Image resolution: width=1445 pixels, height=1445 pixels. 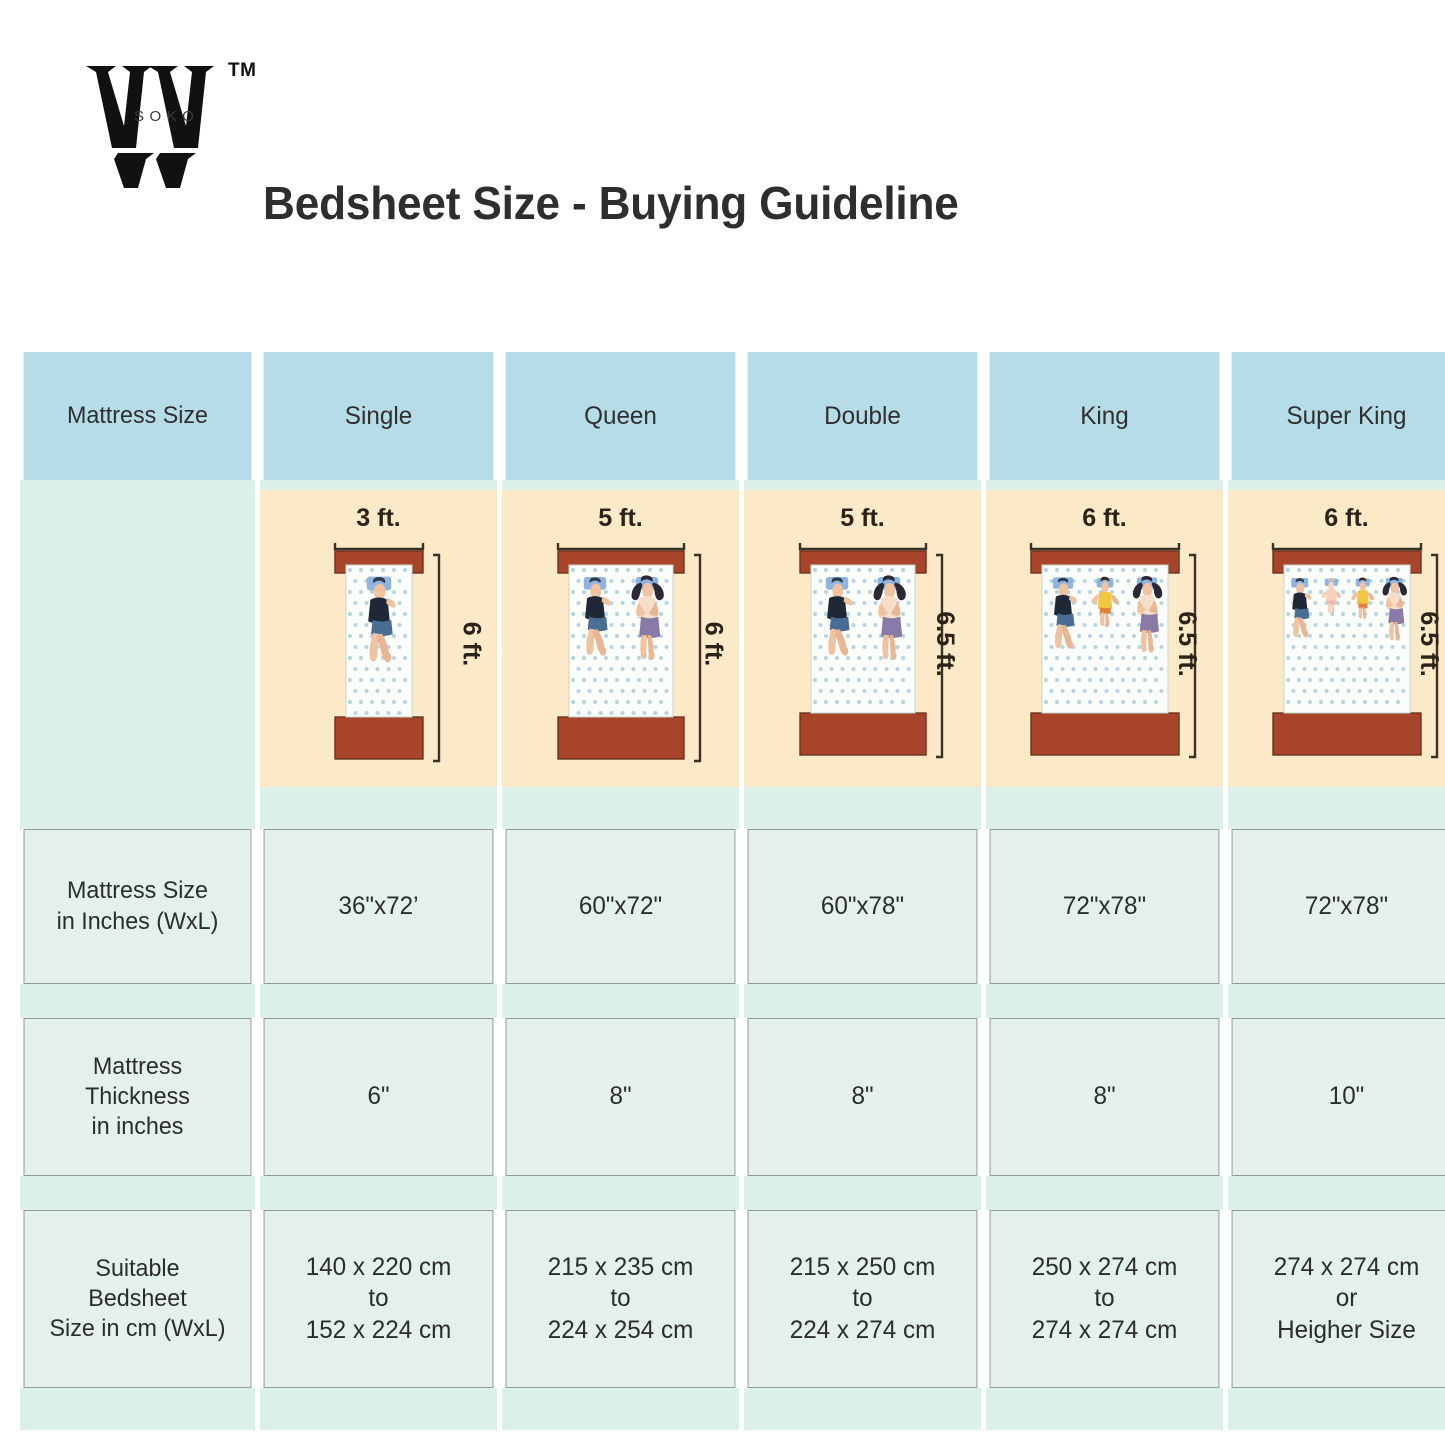 I want to click on header-label-line2: Size, so click(x=185, y=416).